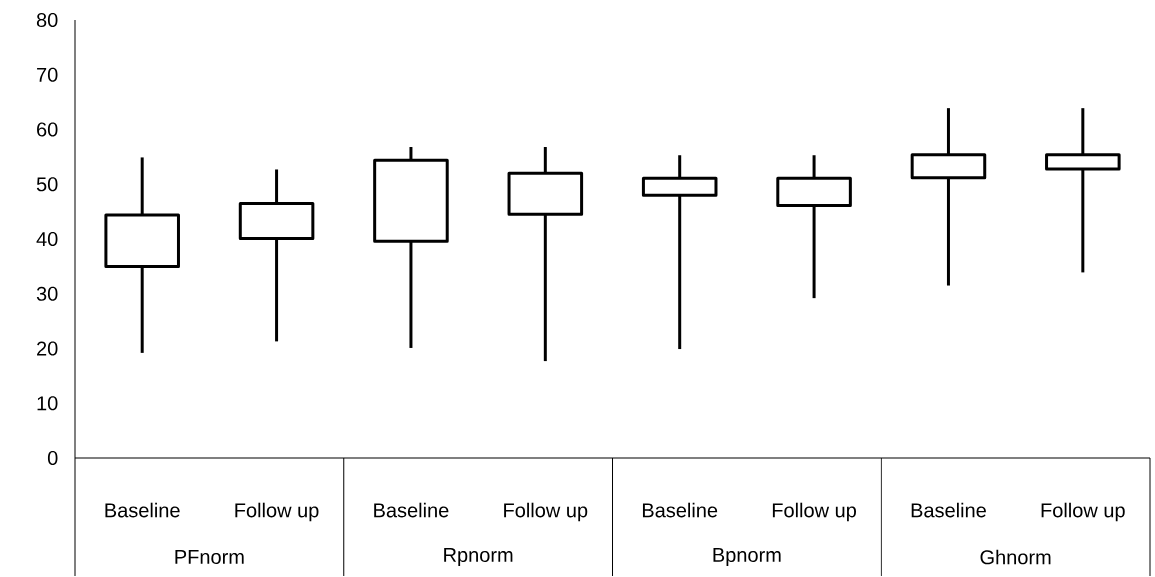 This screenshot has width=1155, height=577. Describe the element at coordinates (747, 557) in the screenshot. I see `text: Bpnorm` at that location.